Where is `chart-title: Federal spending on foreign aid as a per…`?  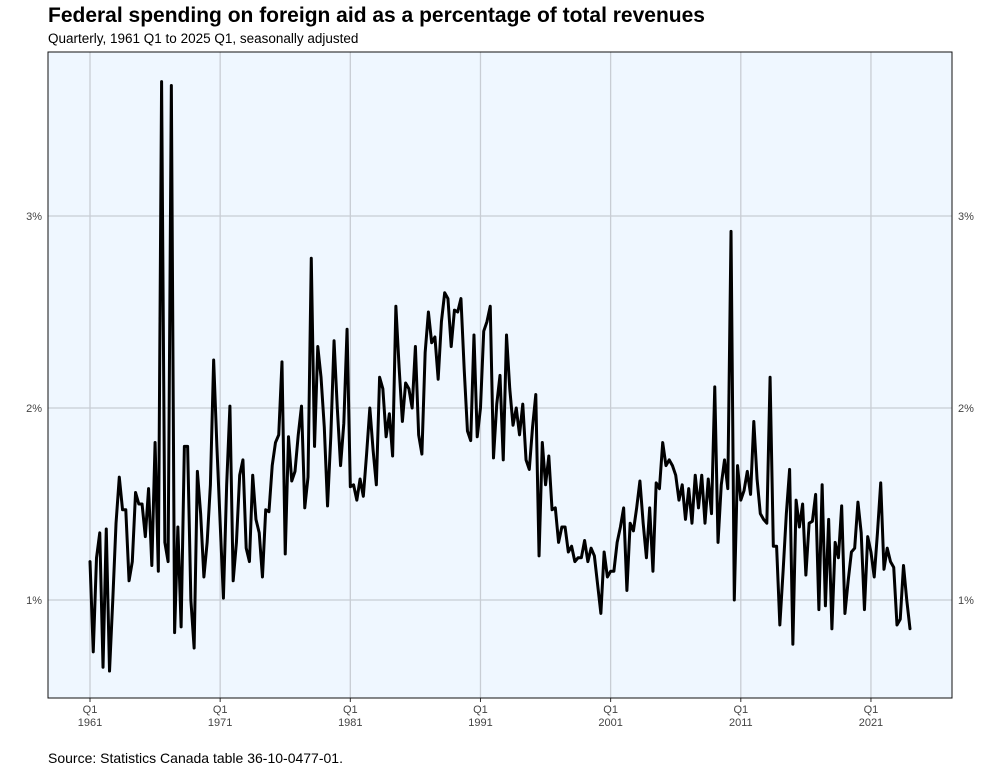
chart-title: Federal spending on foreign aid as a per… is located at coordinates (376, 15).